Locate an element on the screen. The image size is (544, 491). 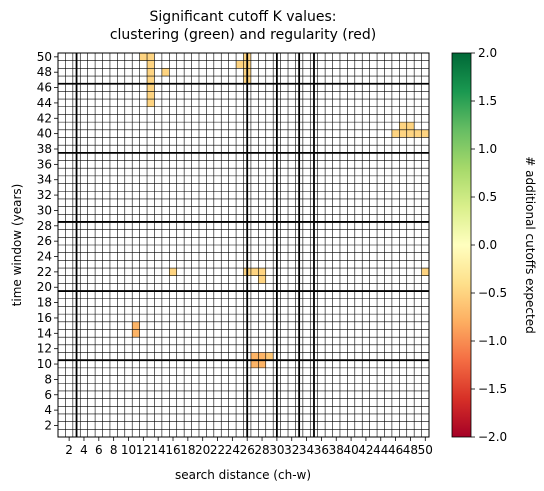
colorbar-tick-label: 0.0 is located at coordinates (487, 245).